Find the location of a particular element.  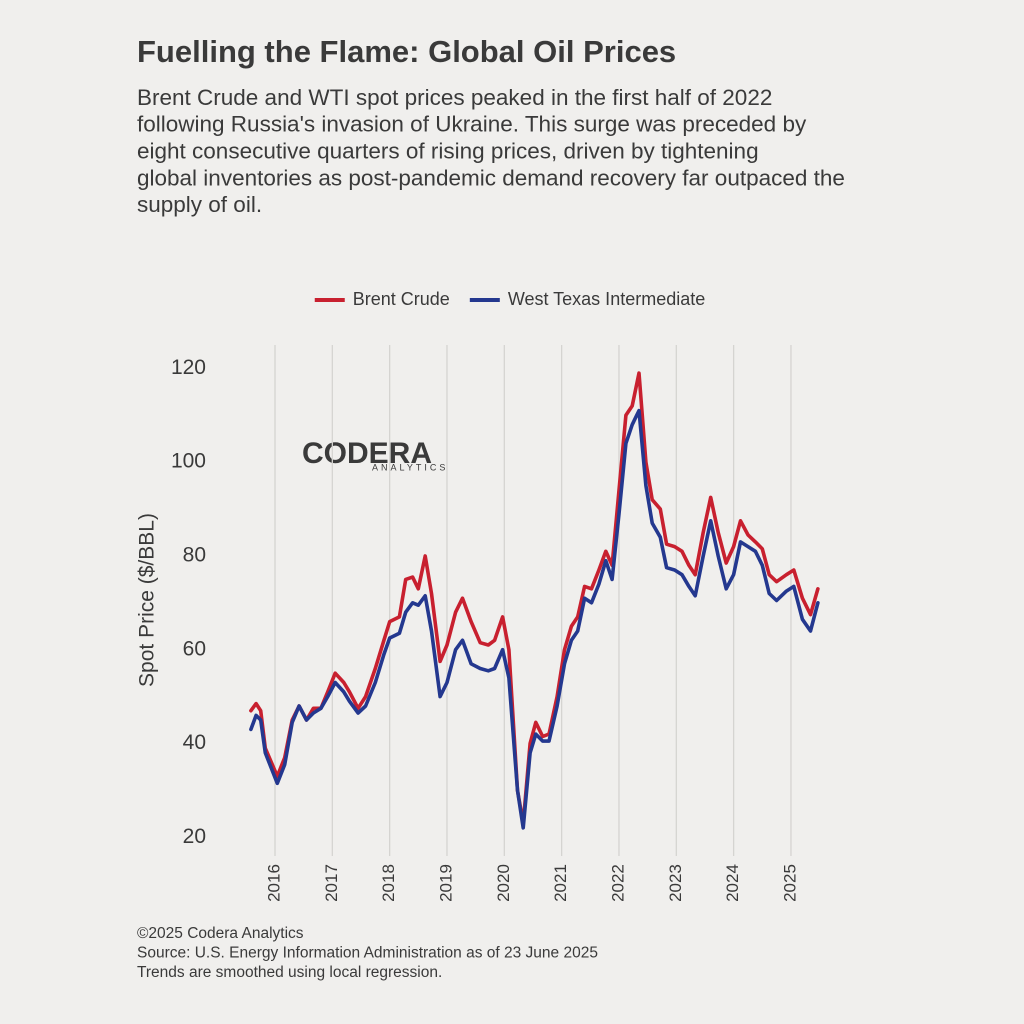

x-tick-label: 2021 is located at coordinates (560, 883).